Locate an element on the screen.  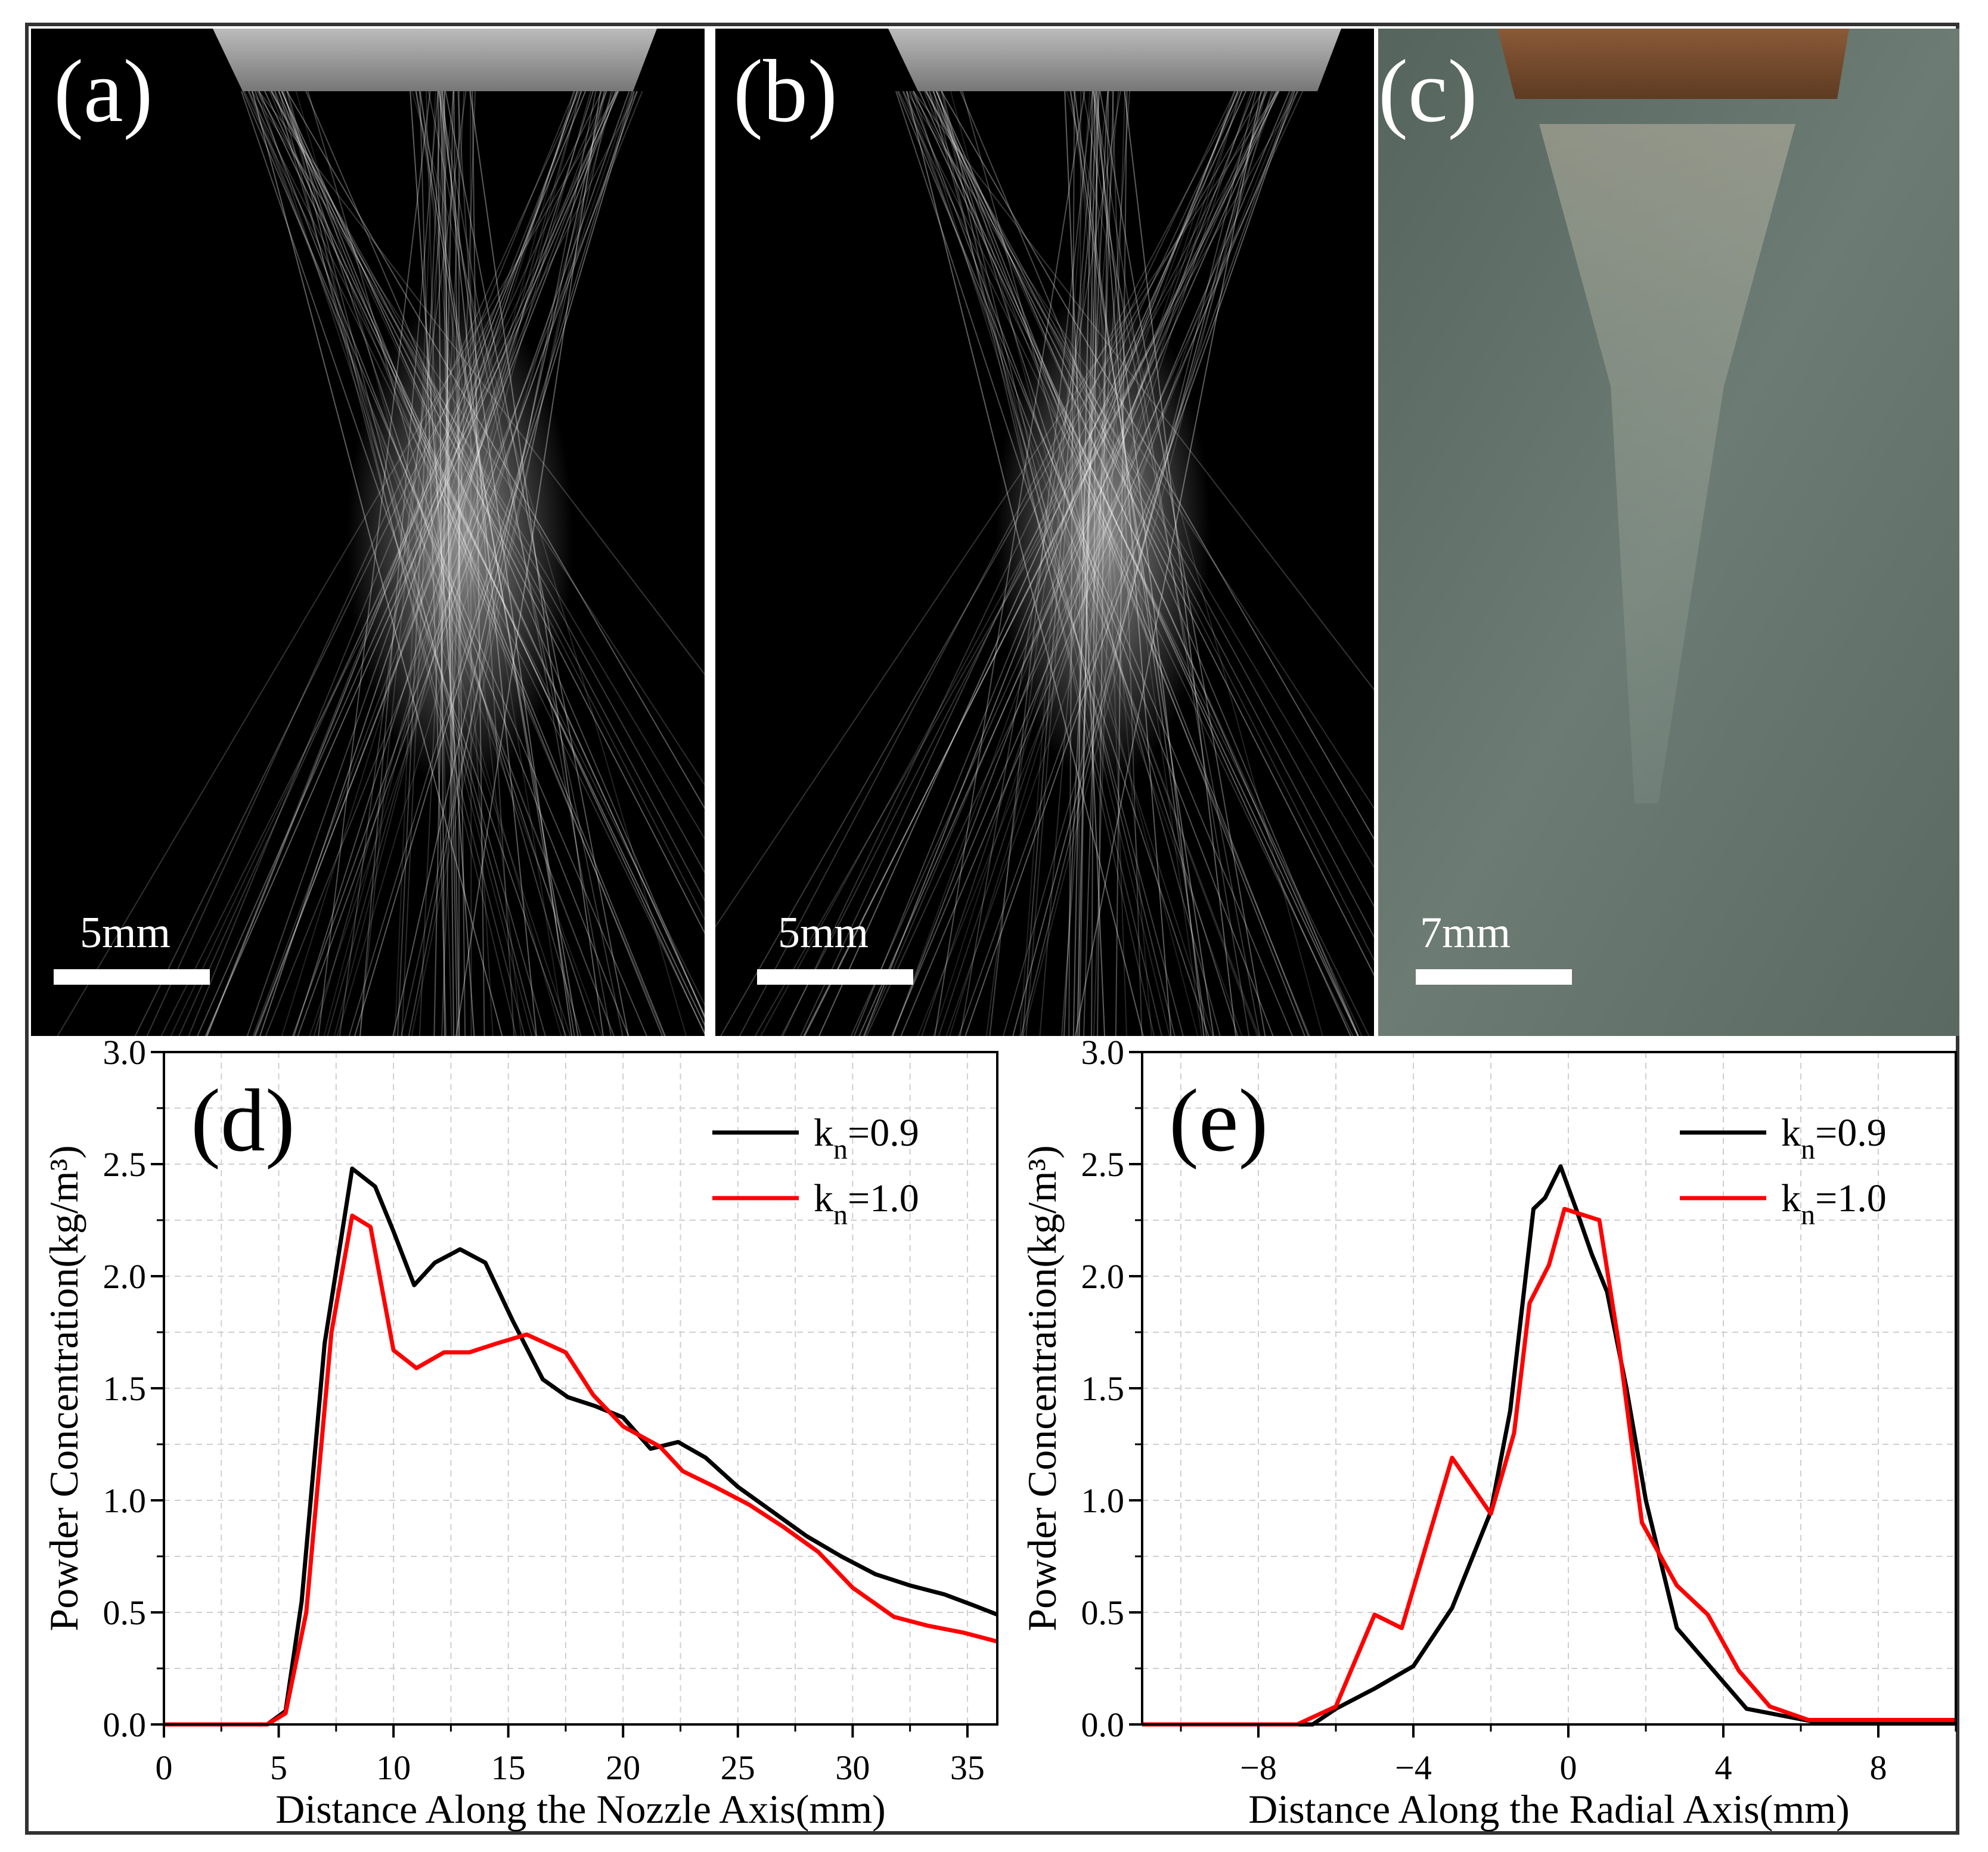
panel-label-d: (d) is located at coordinates (243, 1120).